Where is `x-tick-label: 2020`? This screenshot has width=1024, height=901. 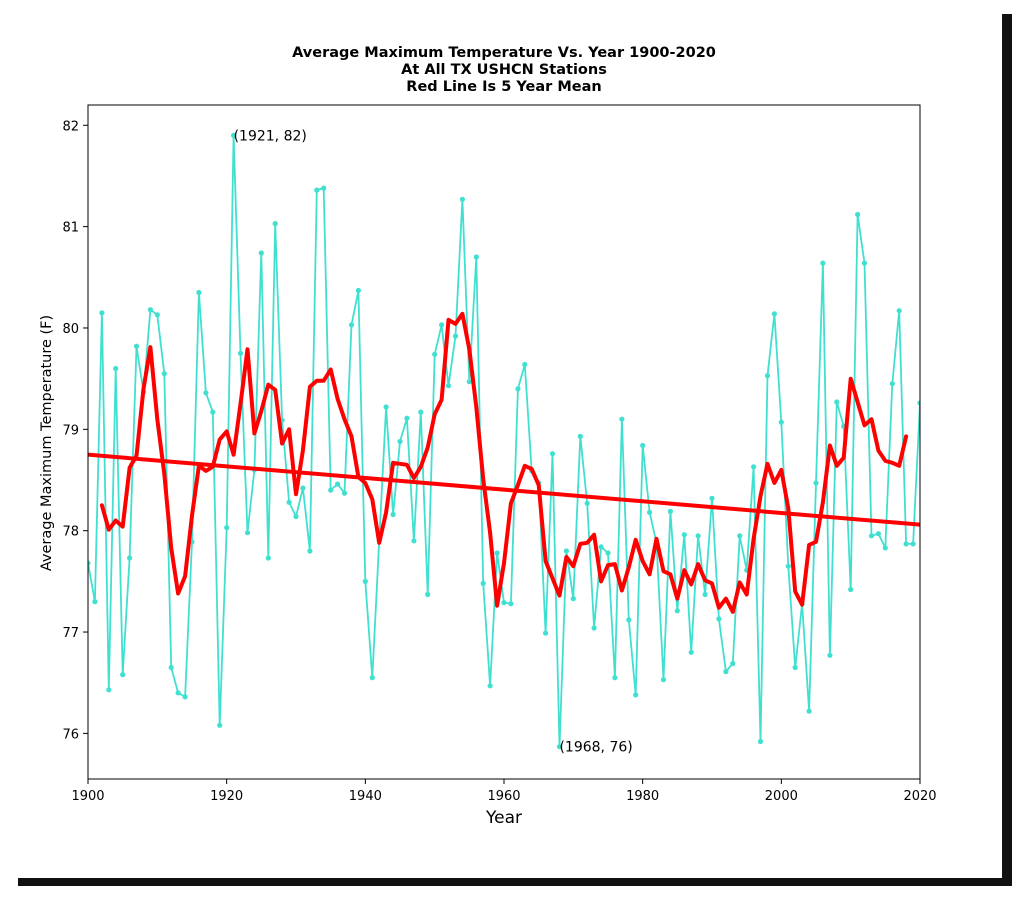
x-tick-label: 2020 is located at coordinates (919, 796).